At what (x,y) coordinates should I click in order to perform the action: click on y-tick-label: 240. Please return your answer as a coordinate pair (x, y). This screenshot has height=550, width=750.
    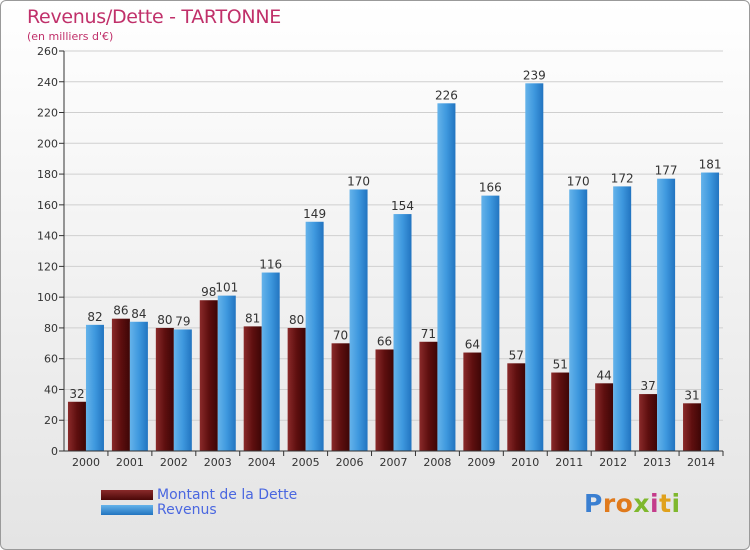
    Looking at the image, I should click on (47, 82).